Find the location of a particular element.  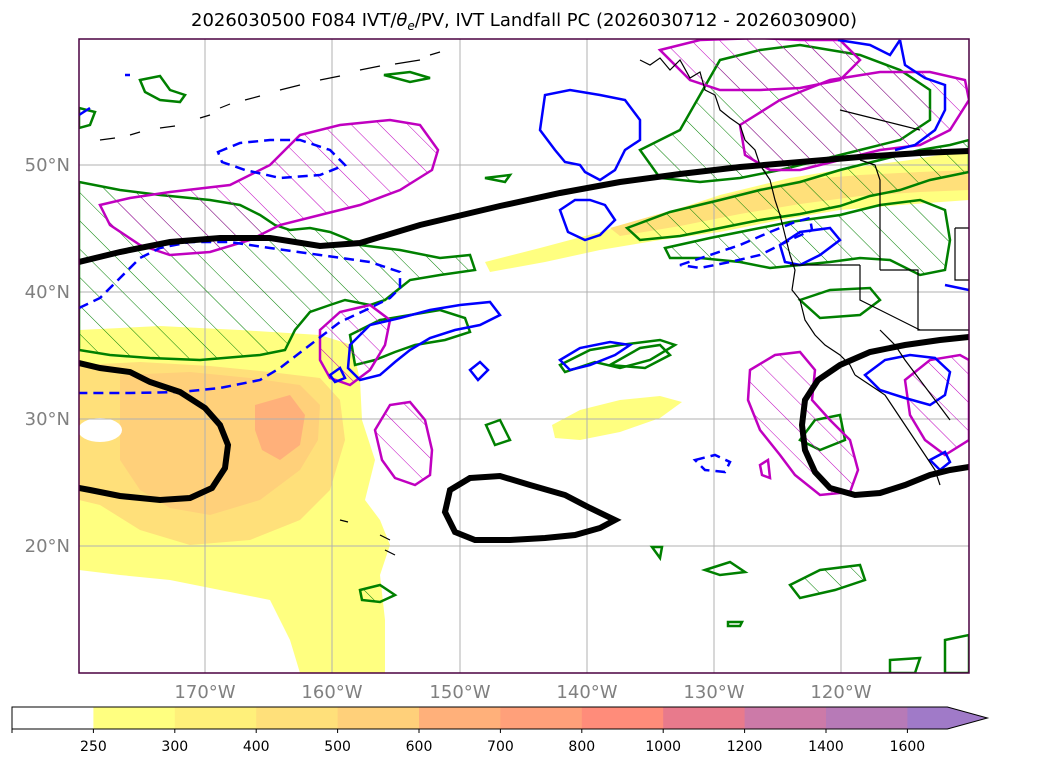

lon-label: 130°W is located at coordinates (713, 692).